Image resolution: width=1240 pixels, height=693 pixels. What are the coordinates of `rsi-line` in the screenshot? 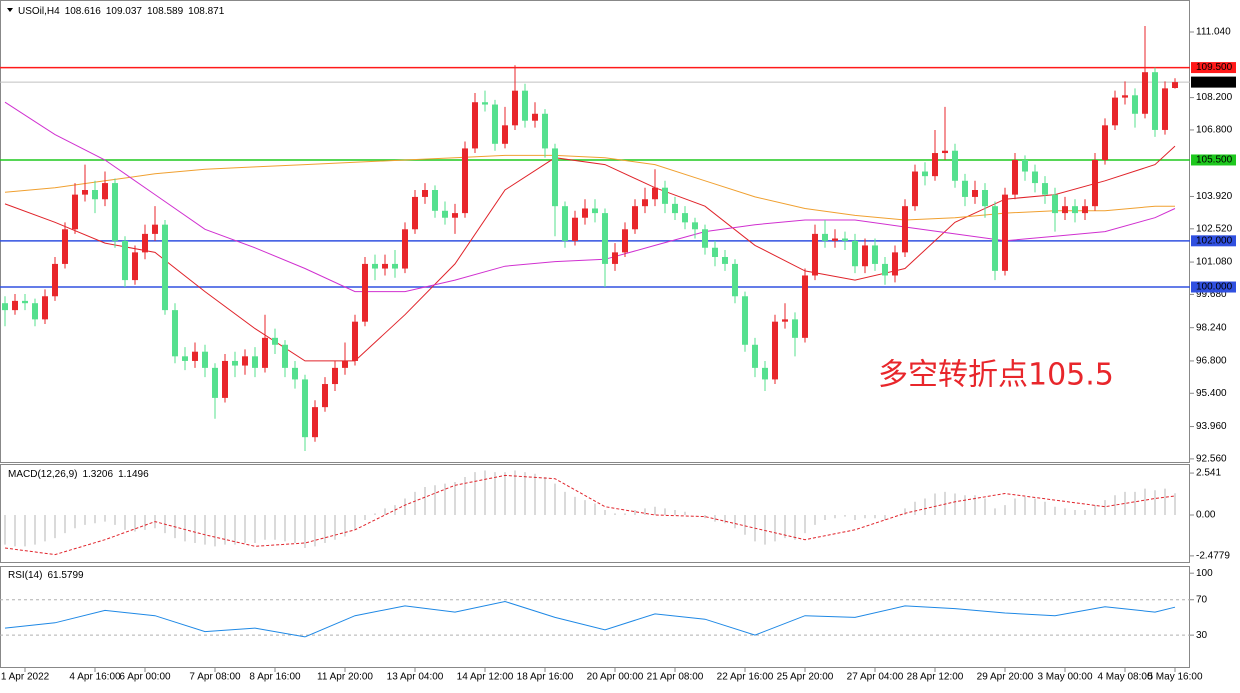 It's located at (590, 619).